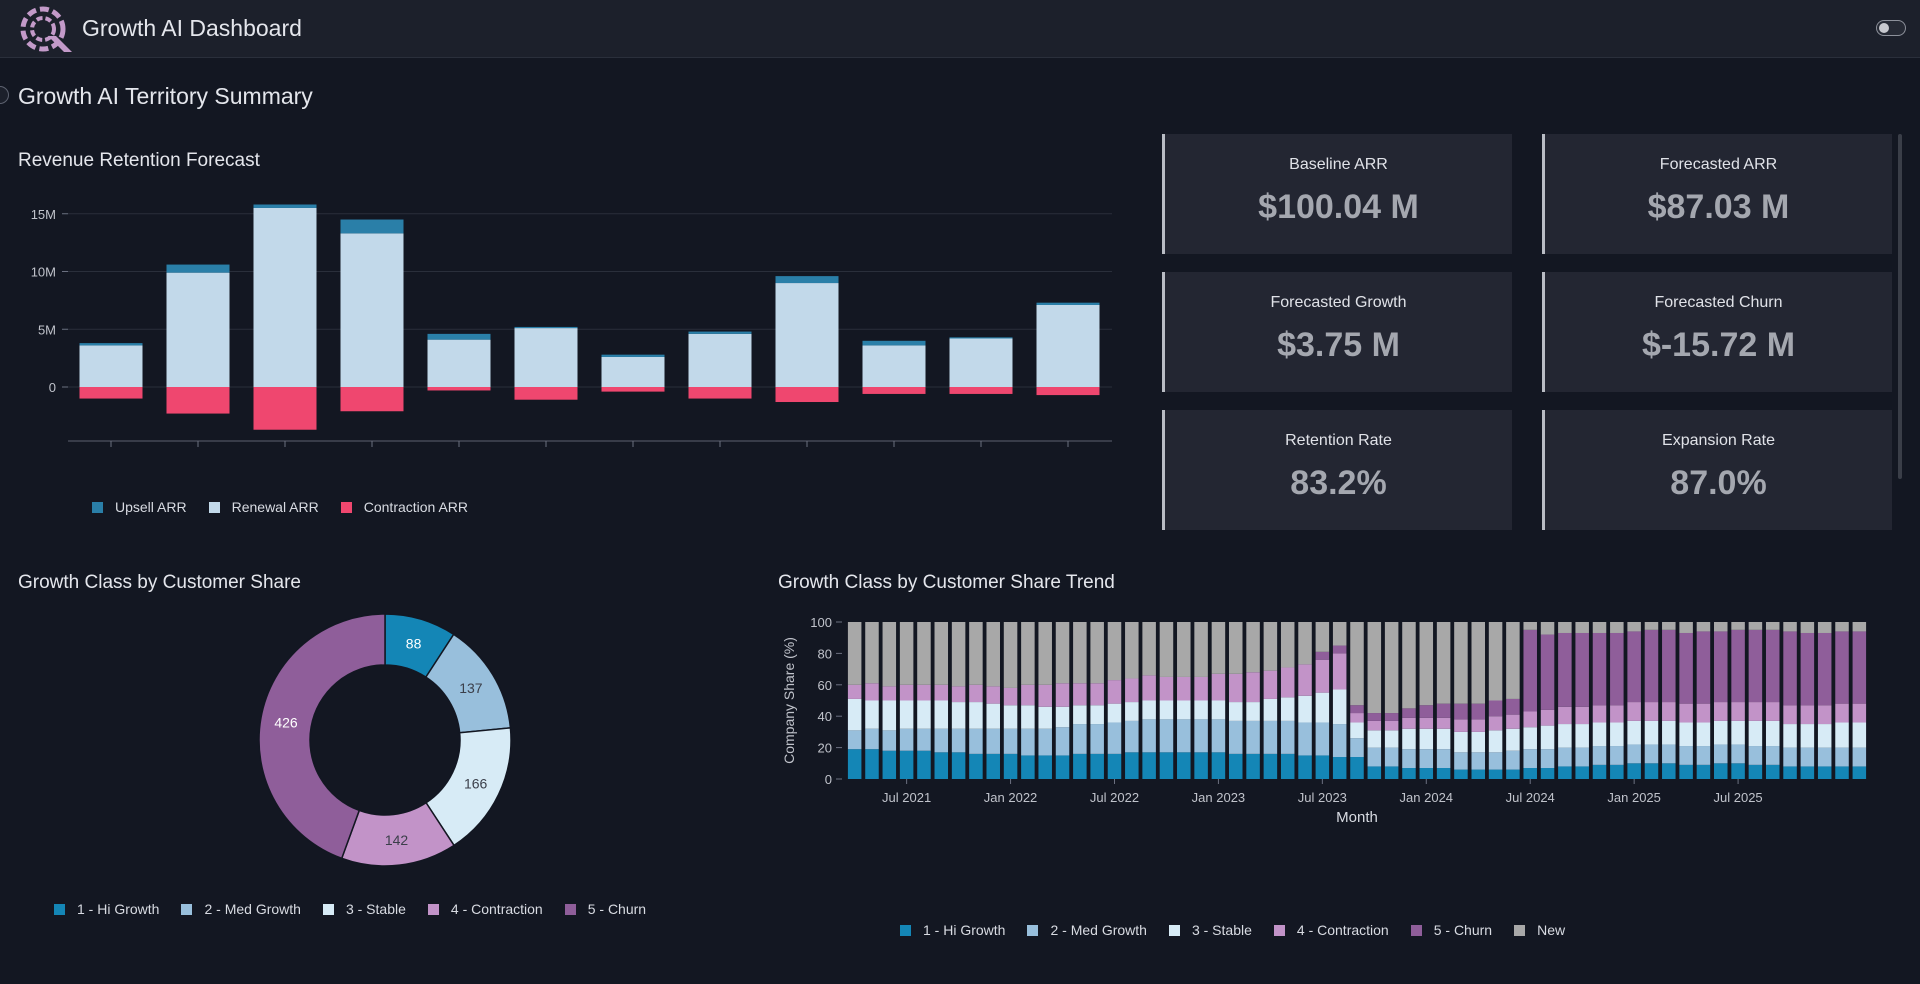 Image resolution: width=1920 pixels, height=984 pixels. I want to click on x-tick-label: Jul 2025, so click(1738, 797).